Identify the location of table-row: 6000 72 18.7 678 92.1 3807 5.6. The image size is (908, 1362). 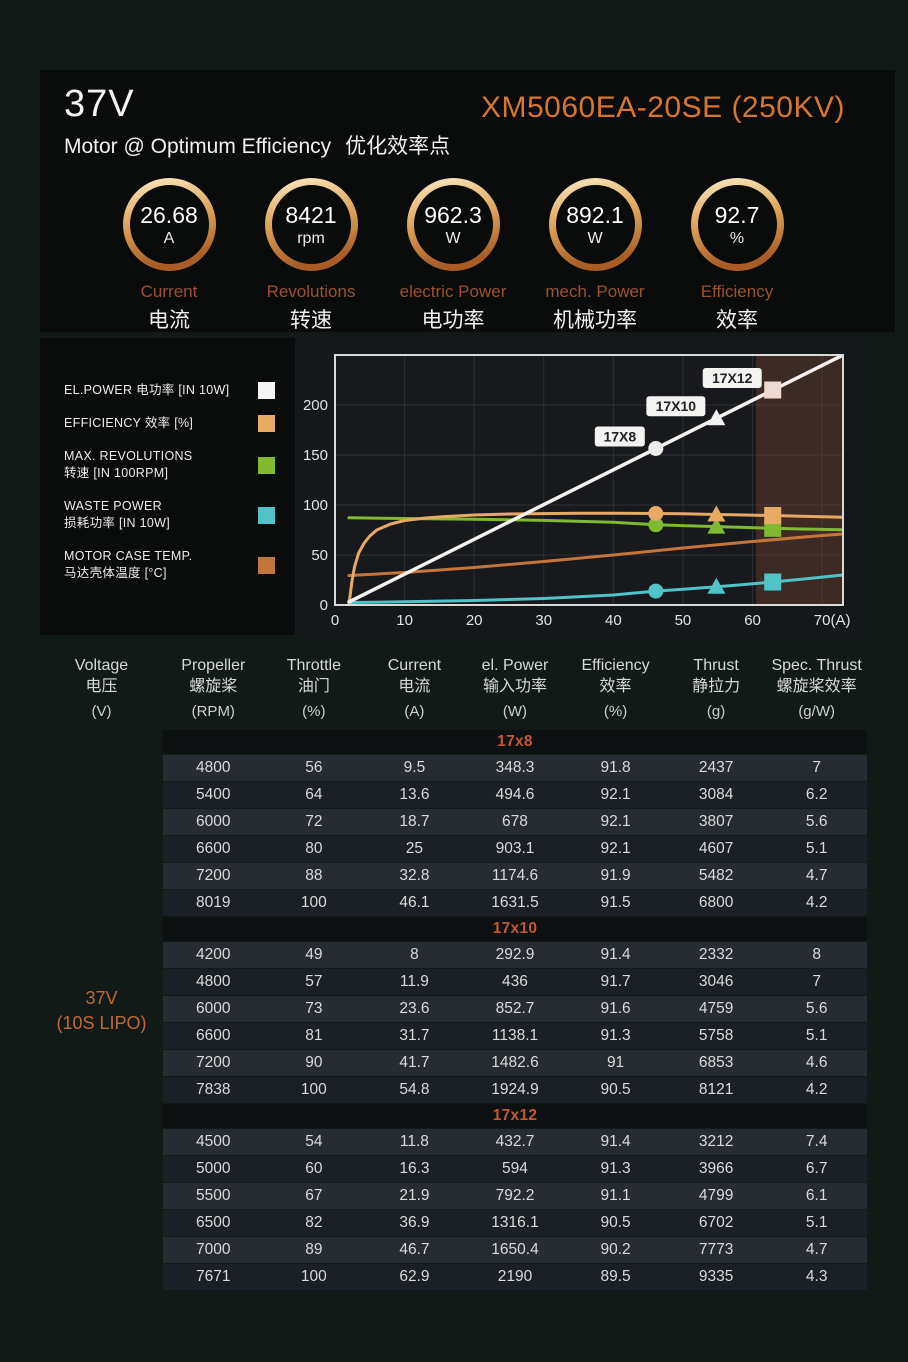
(515, 822).